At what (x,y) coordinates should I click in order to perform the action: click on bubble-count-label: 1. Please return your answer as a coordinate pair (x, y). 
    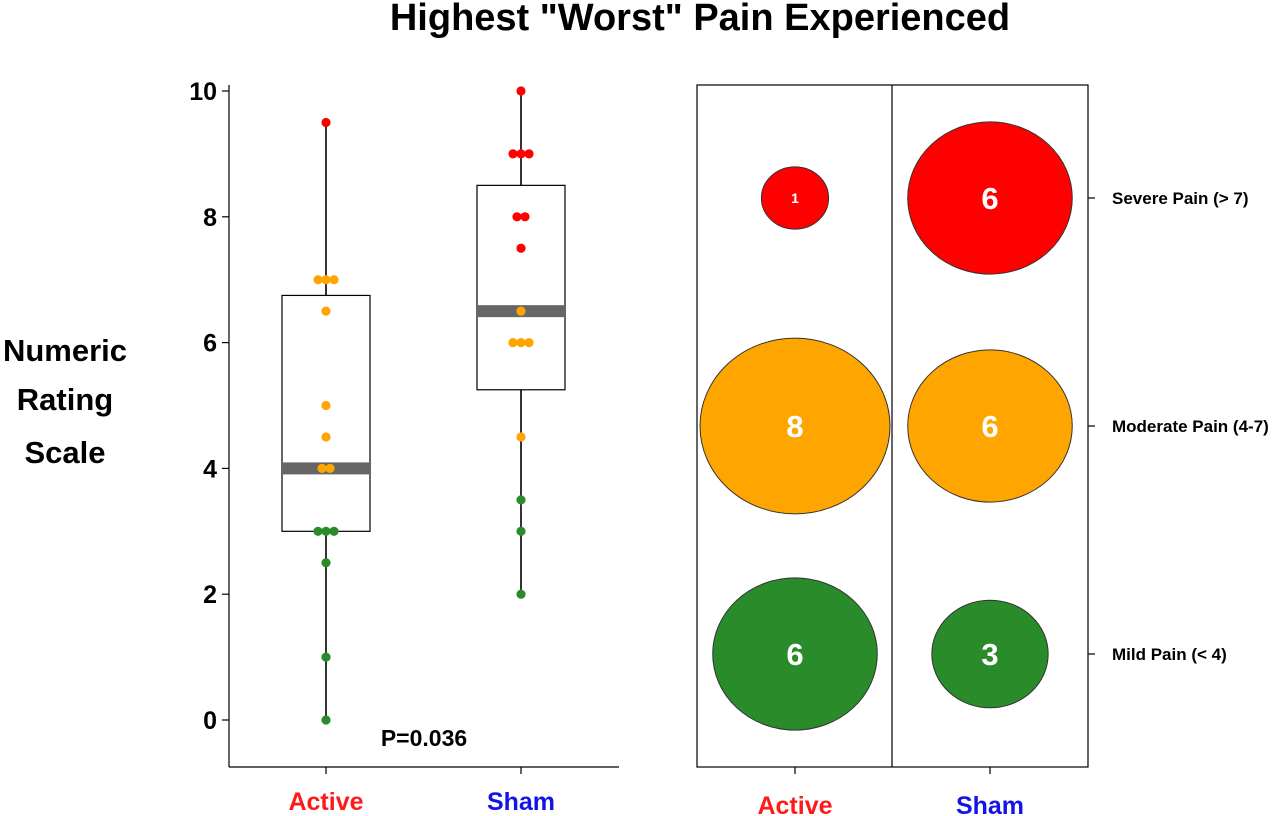
    Looking at the image, I should click on (795, 198).